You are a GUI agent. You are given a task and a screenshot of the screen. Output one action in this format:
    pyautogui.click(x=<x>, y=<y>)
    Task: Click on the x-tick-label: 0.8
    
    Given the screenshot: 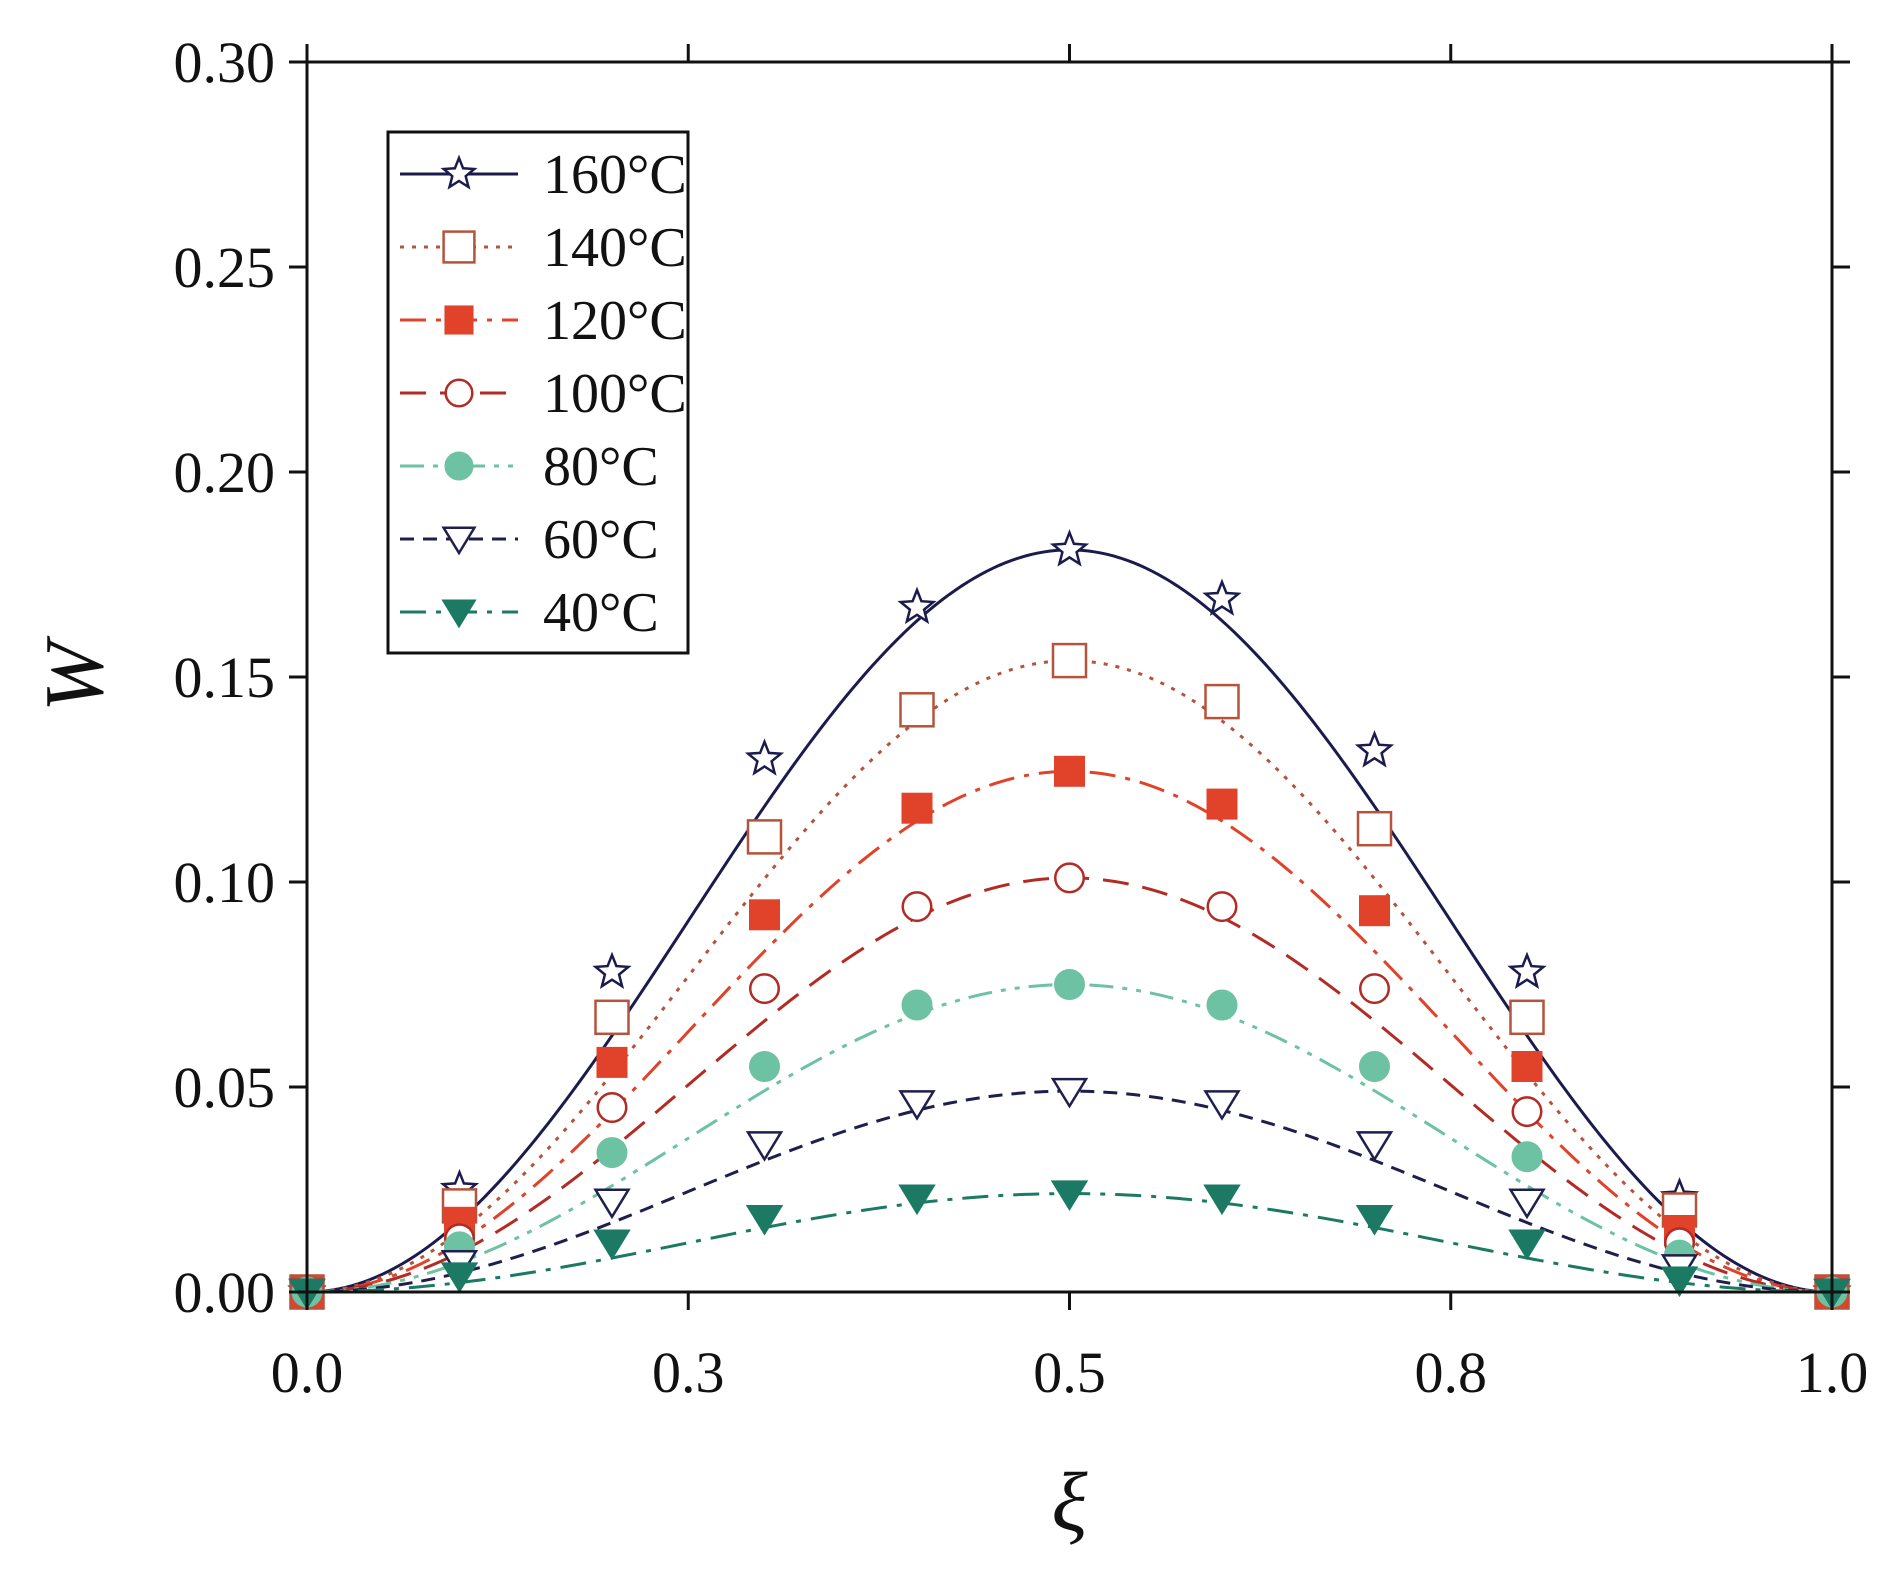 What is the action you would take?
    pyautogui.click(x=1451, y=1372)
    